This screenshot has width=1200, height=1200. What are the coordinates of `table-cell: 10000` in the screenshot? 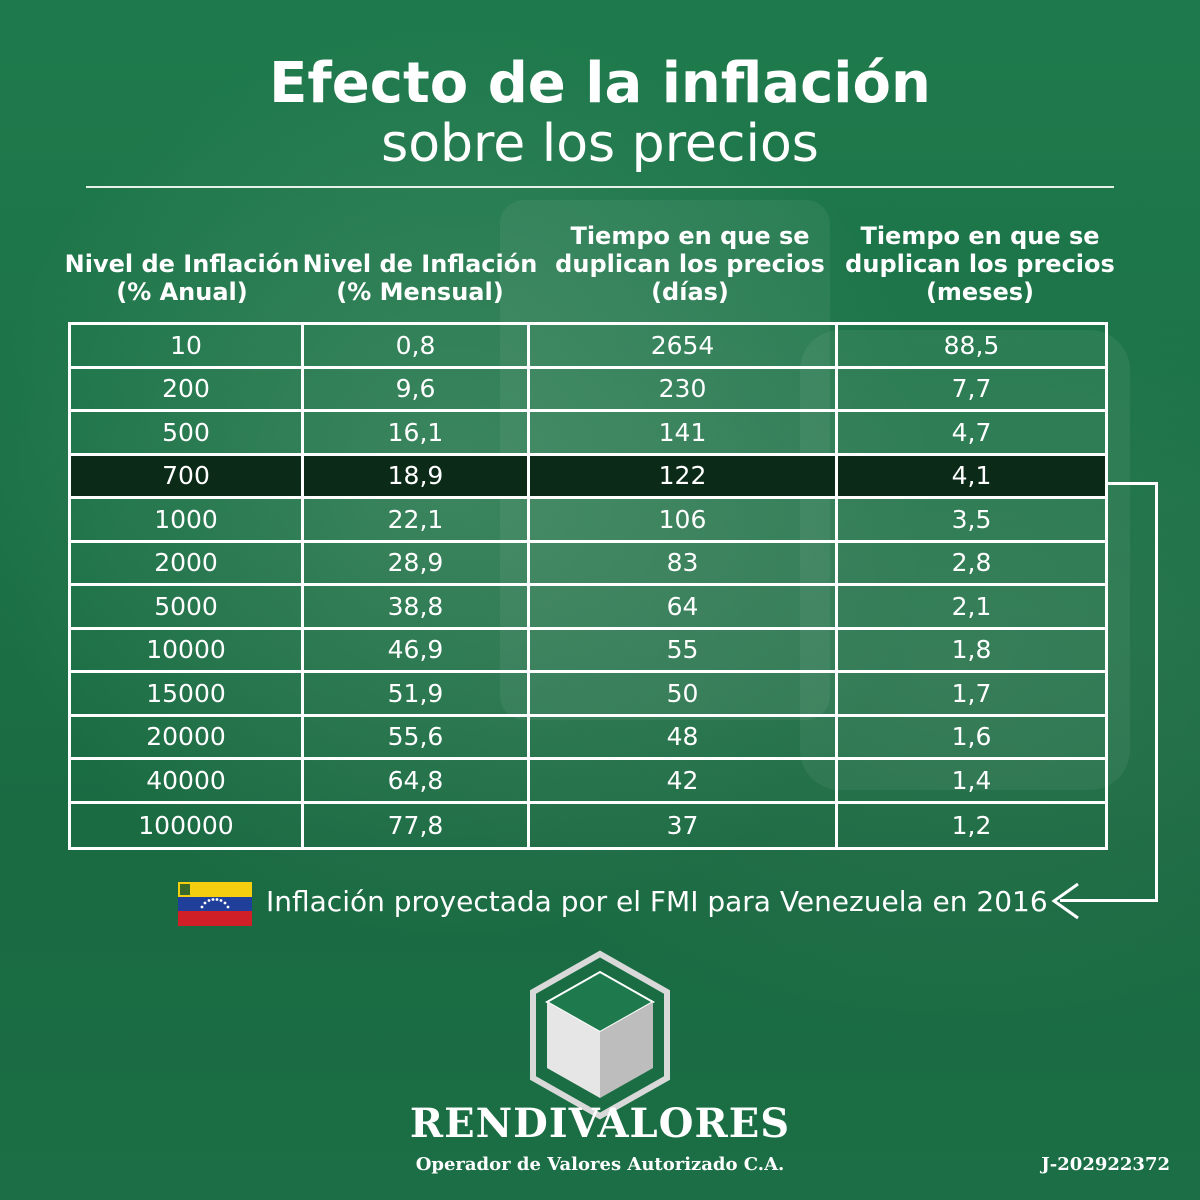 It's located at (186, 650).